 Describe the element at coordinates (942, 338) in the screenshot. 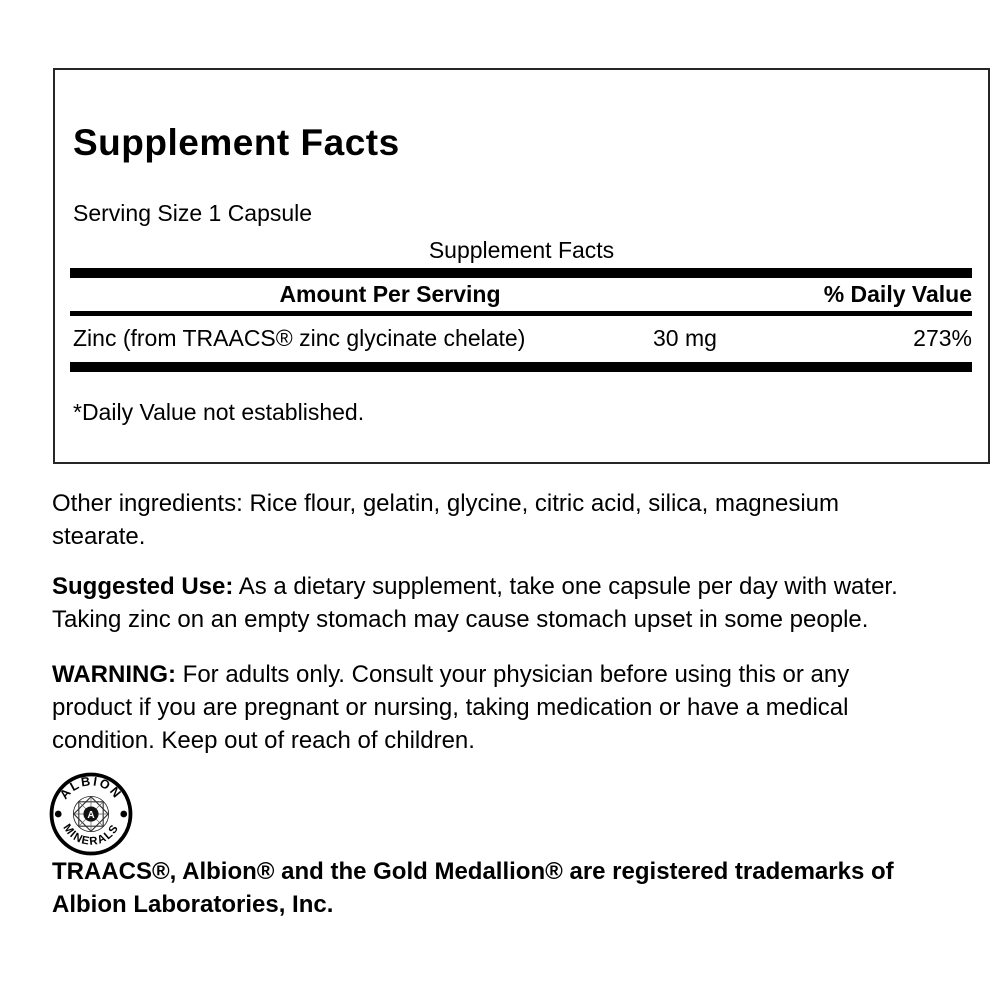

I see `nutrient-daily-value: 273%` at that location.